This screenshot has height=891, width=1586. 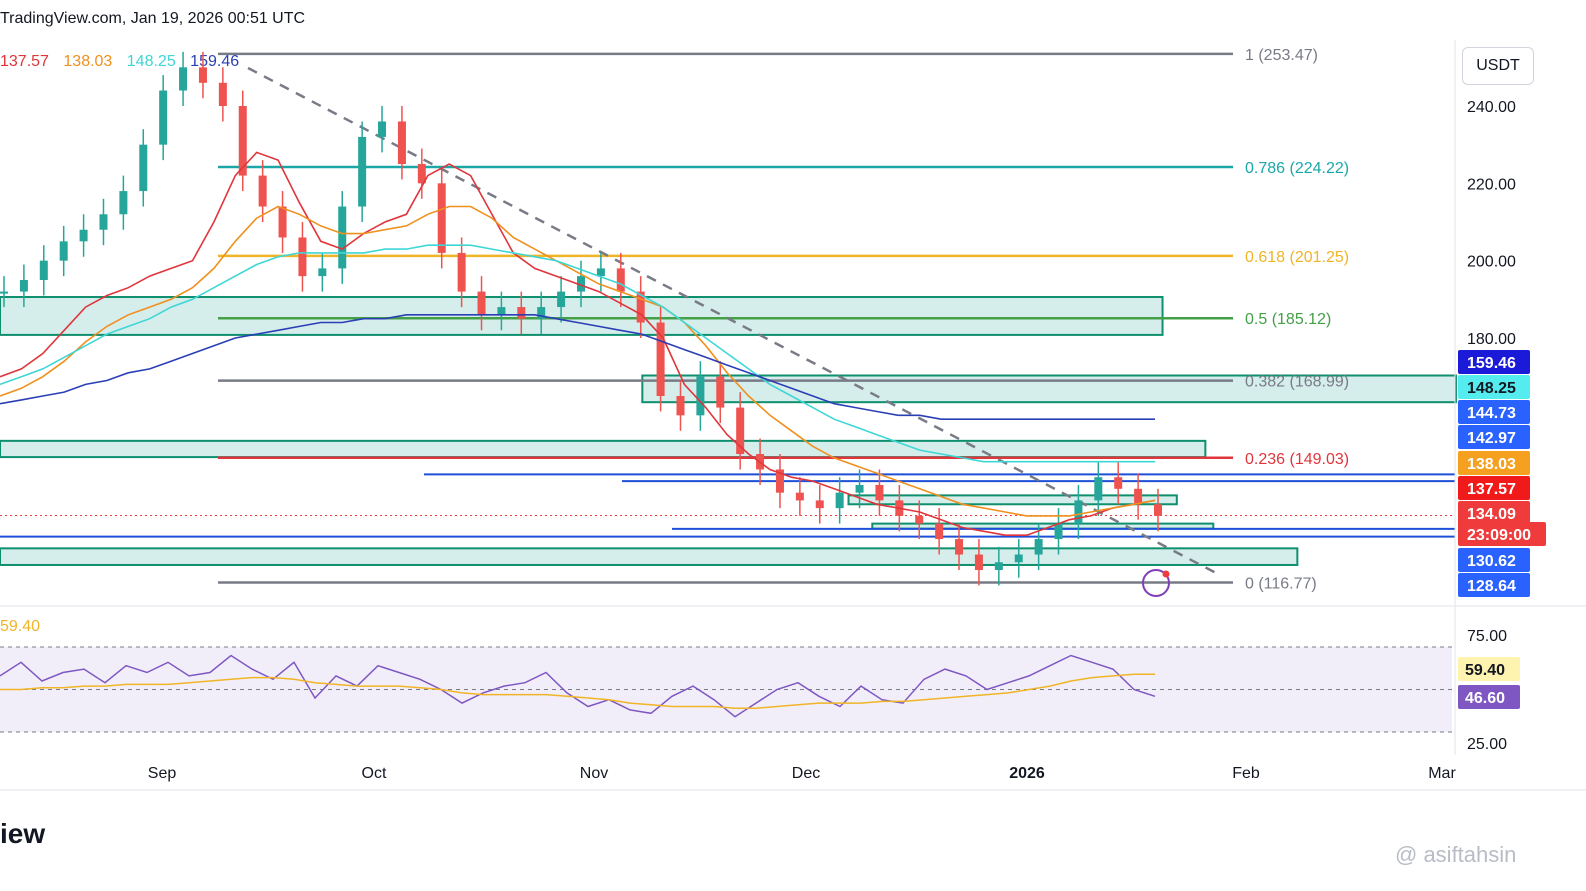 What do you see at coordinates (151, 61) in the screenshot?
I see `ma-legend-value-3: 148.25` at bounding box center [151, 61].